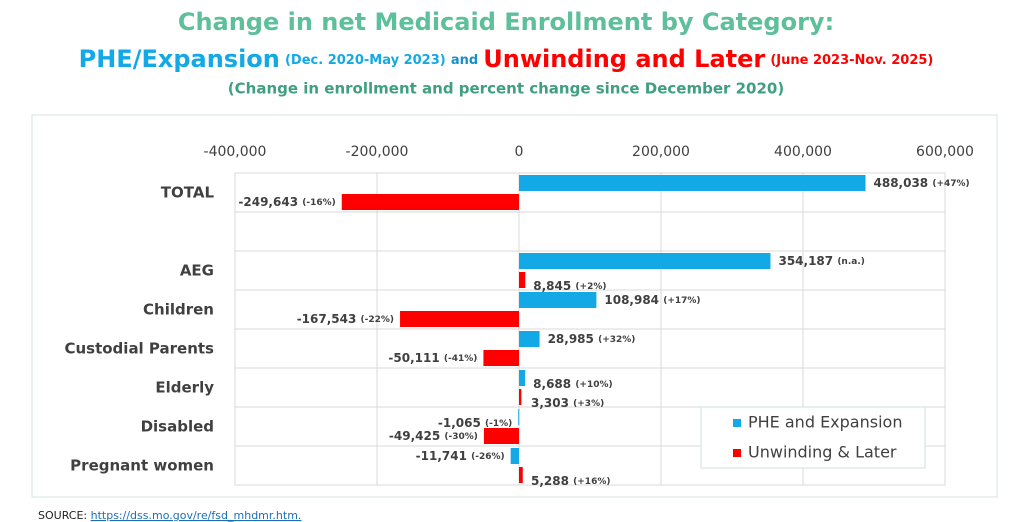 The width and height of the screenshot is (1013, 522). I want to click on source-link: https://dss.mo.gov/re/fsd_mhdmr.htm., so click(196, 515).